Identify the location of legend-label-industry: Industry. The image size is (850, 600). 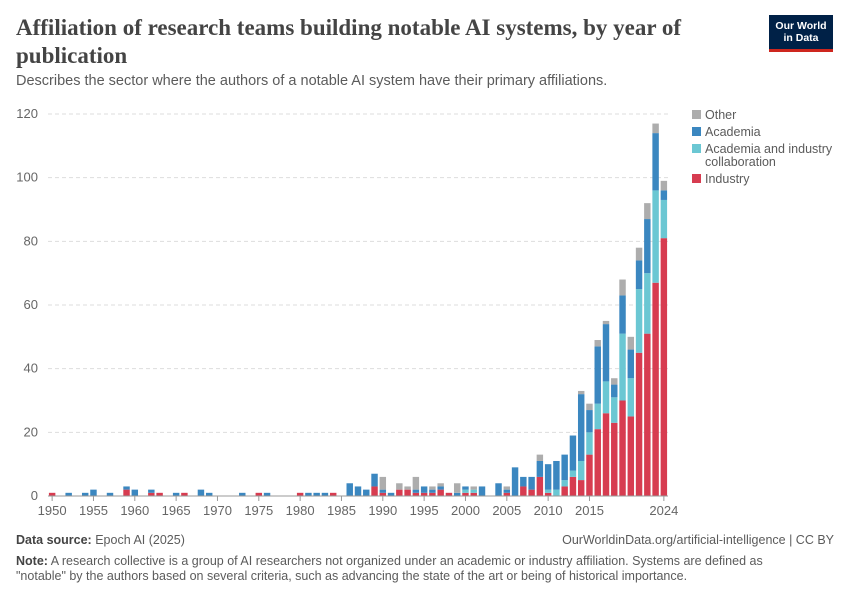
(727, 179).